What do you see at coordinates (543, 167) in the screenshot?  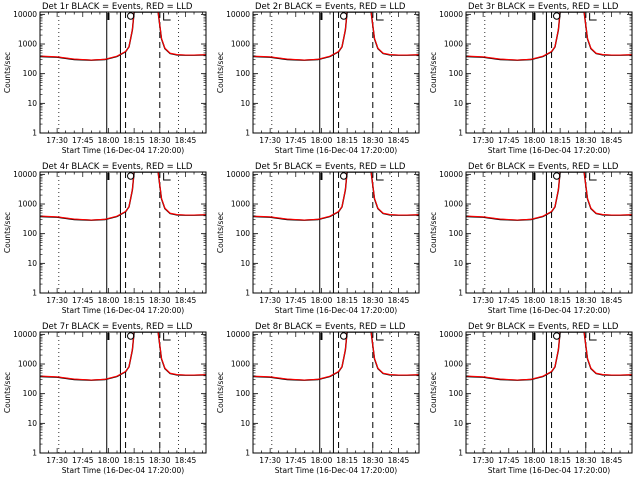 I see `chart-title: Det 6r BLACK = Events, RED = LLD` at bounding box center [543, 167].